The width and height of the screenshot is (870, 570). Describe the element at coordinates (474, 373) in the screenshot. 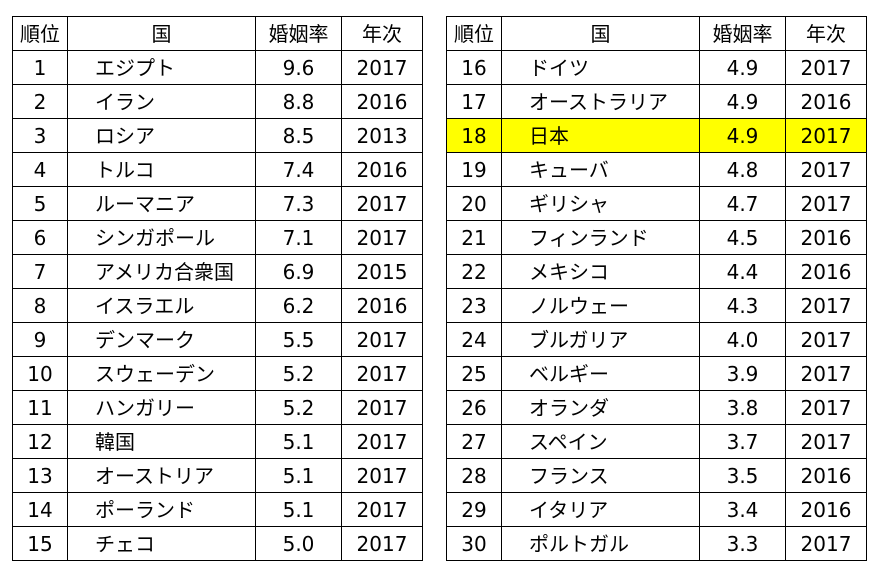

I see `rank-cell: 25` at that location.